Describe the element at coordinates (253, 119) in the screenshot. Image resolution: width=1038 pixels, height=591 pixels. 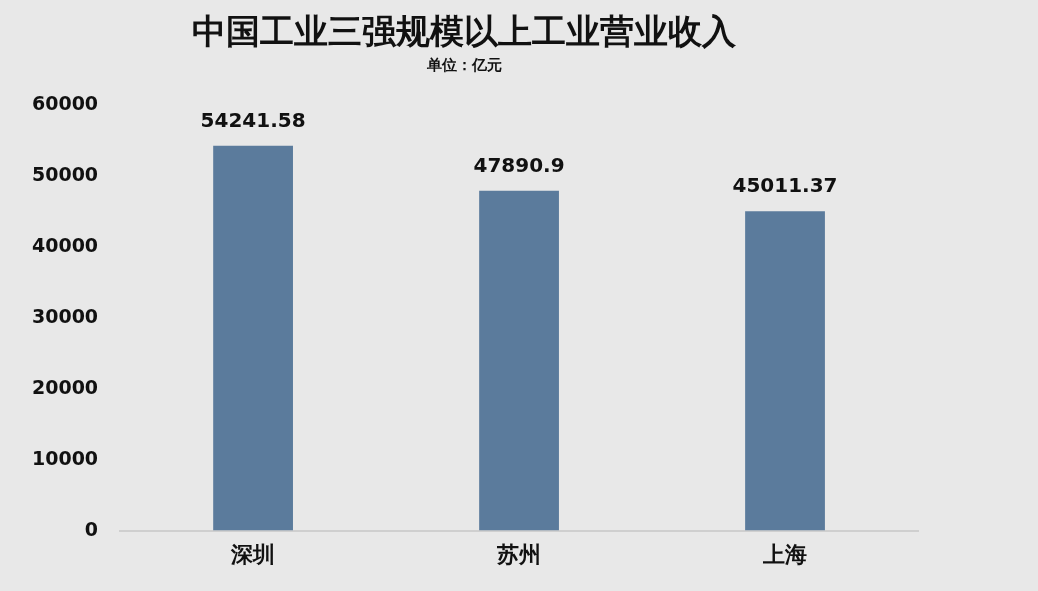
I see `data-label: 54241.58` at that location.